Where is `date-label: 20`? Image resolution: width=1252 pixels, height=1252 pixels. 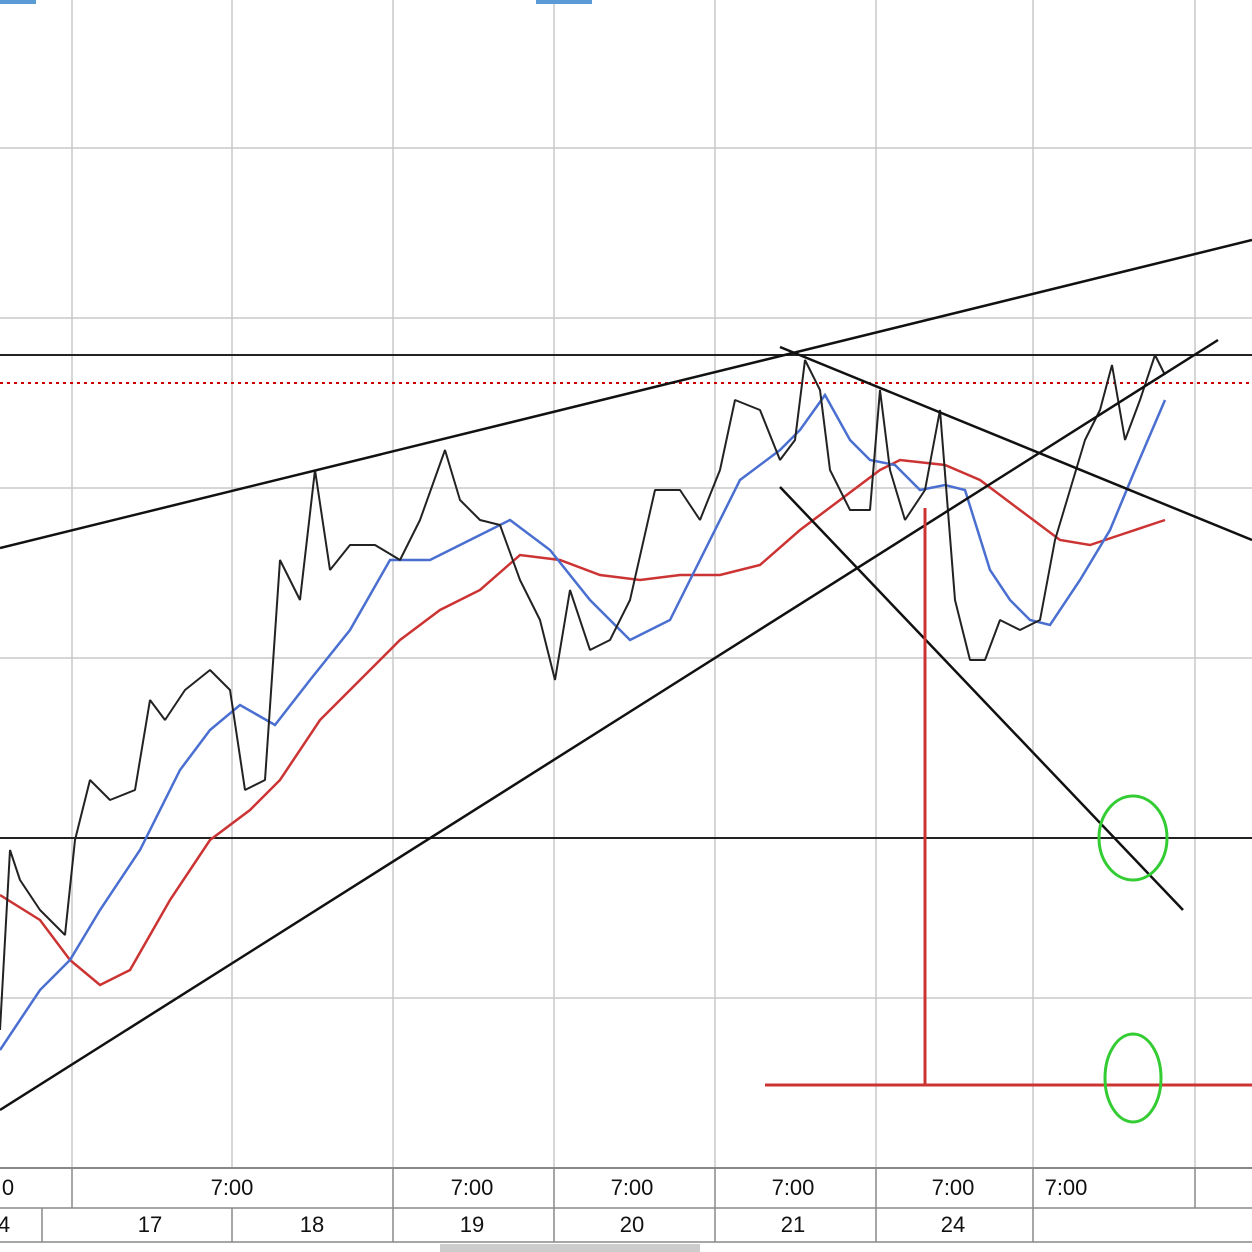 date-label: 20 is located at coordinates (632, 1224).